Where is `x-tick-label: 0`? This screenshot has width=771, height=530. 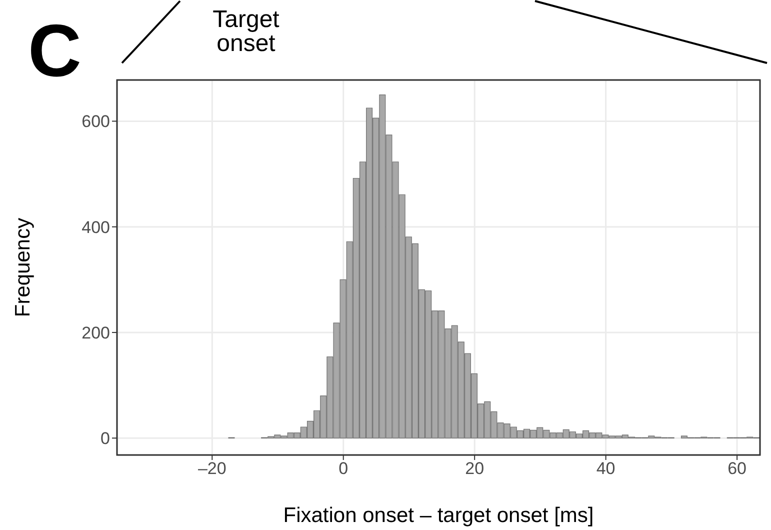
x-tick-label: 0 is located at coordinates (343, 468).